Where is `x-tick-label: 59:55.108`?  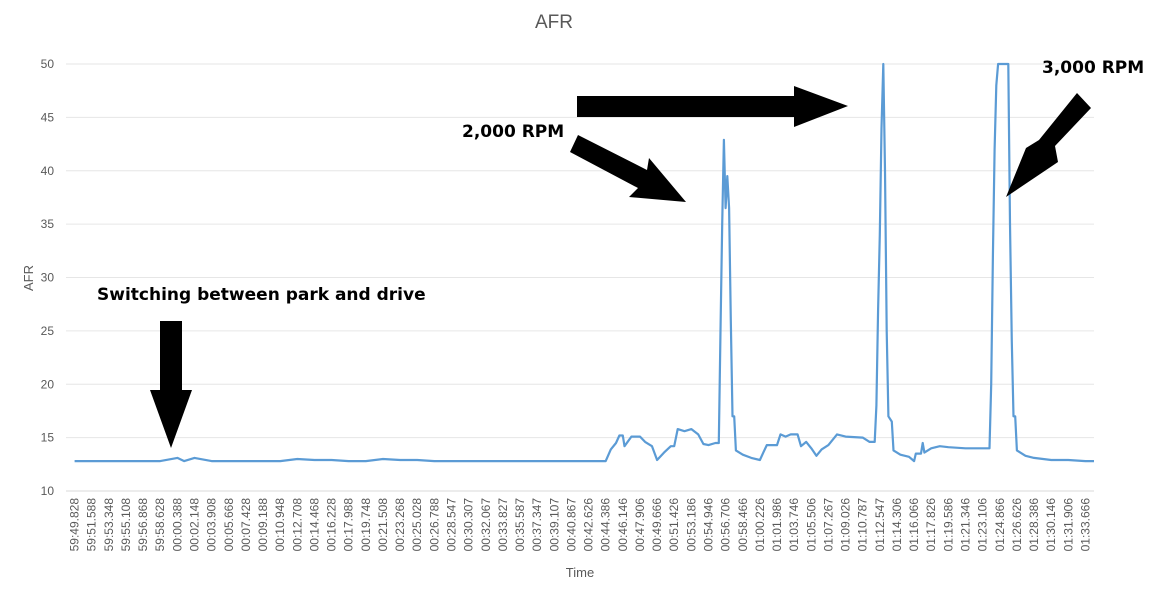
x-tick-label: 59:55.108 is located at coordinates (126, 525).